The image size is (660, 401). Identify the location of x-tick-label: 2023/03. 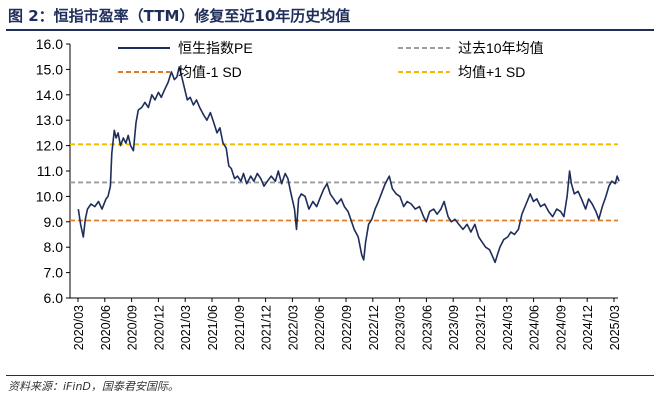
(401, 327).